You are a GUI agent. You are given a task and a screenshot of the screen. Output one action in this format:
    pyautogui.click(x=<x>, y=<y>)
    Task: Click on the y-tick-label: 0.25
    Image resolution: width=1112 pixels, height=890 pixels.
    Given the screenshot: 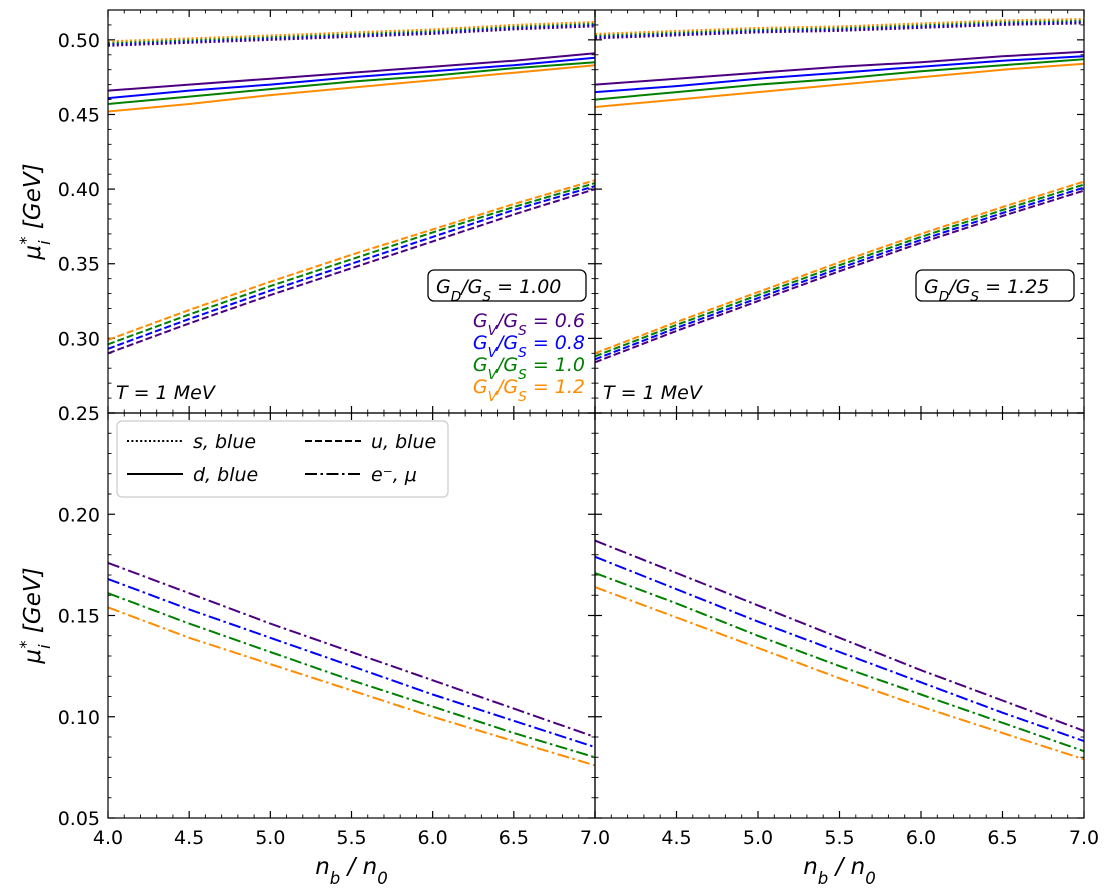 What is the action you would take?
    pyautogui.click(x=79, y=414)
    